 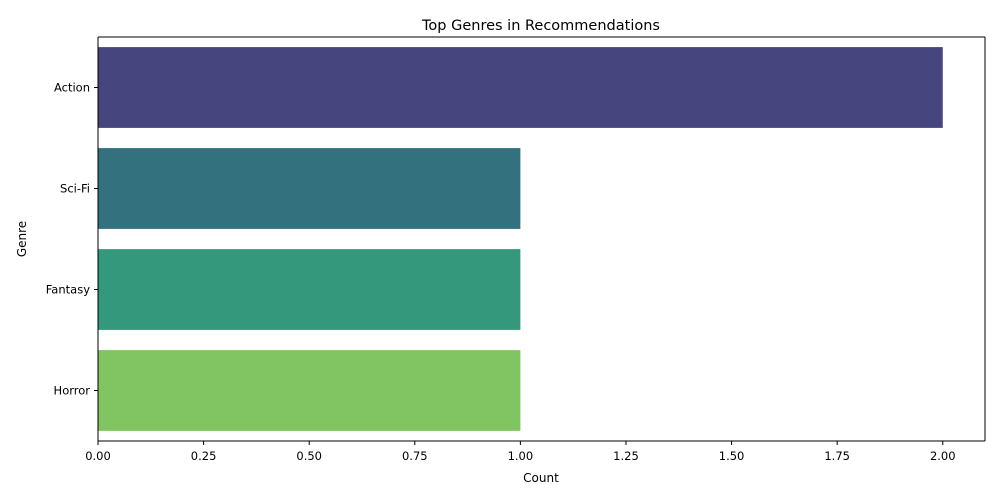 I want to click on x-tick-label: 1.00, so click(x=521, y=456).